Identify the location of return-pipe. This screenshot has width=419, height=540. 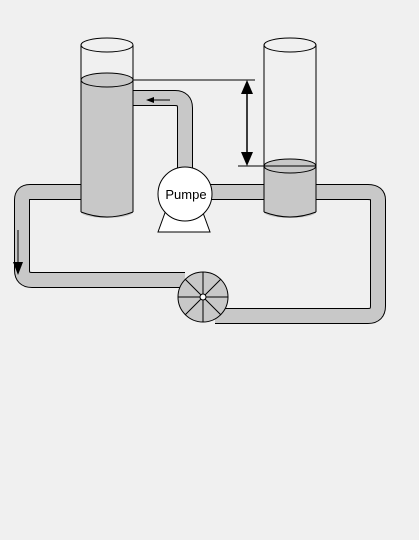
(163, 130).